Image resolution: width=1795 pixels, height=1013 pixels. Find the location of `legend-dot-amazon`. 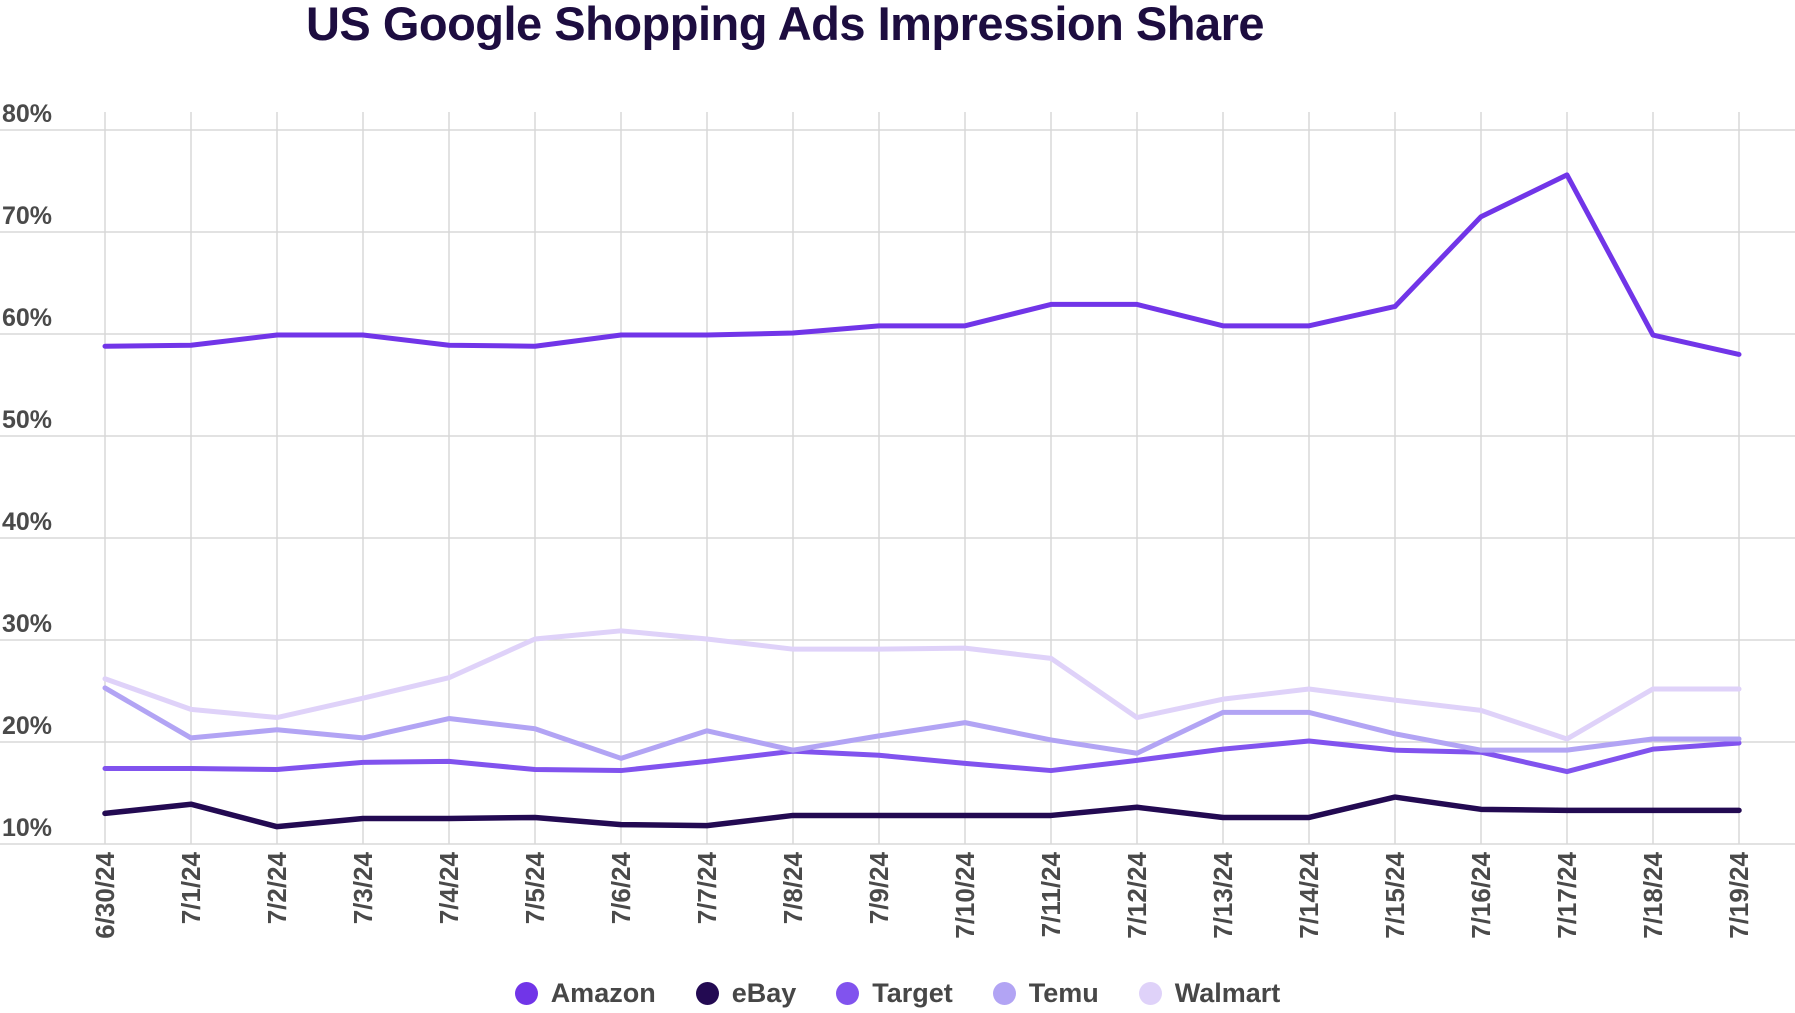

legend-dot-amazon is located at coordinates (526, 993).